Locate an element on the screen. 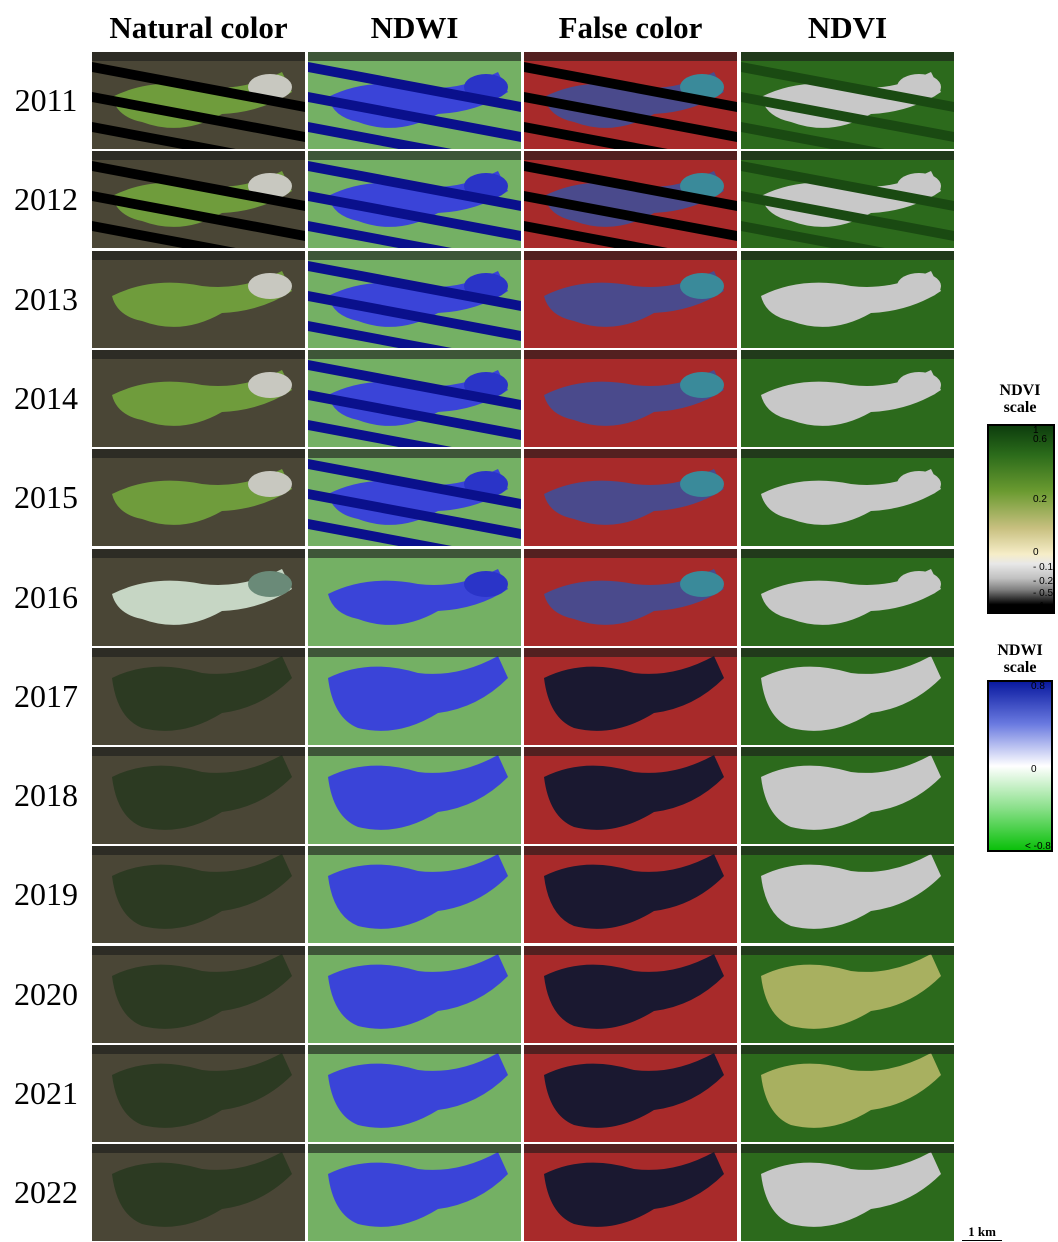 Image resolution: width=1058 pixels, height=1242 pixels. ndwi-tick-label: < -0.8 is located at coordinates (1038, 846).